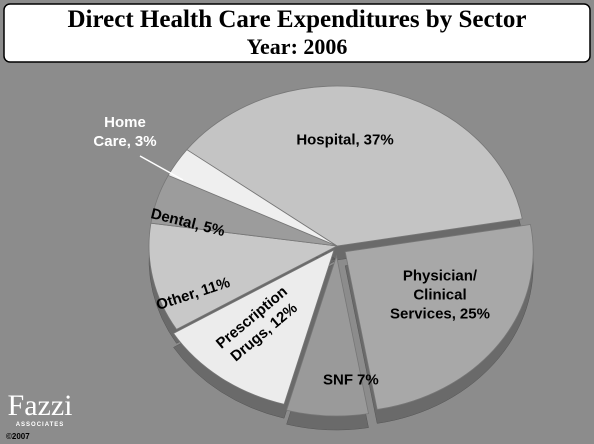 This screenshot has height=444, width=594. Describe the element at coordinates (40, 405) in the screenshot. I see `logo-name: Fazzi` at that location.